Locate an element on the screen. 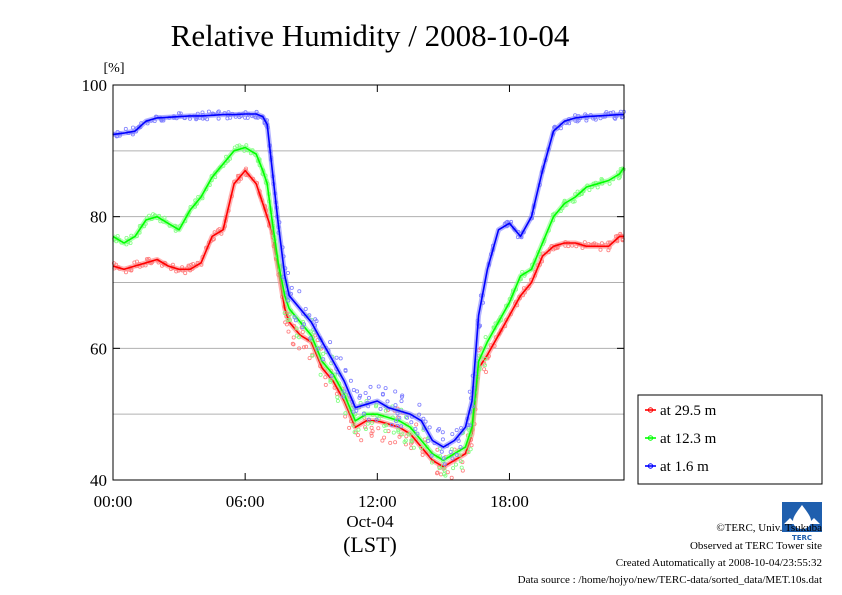 The height and width of the screenshot is (595, 842). y-tick-label: 60 is located at coordinates (98, 348).